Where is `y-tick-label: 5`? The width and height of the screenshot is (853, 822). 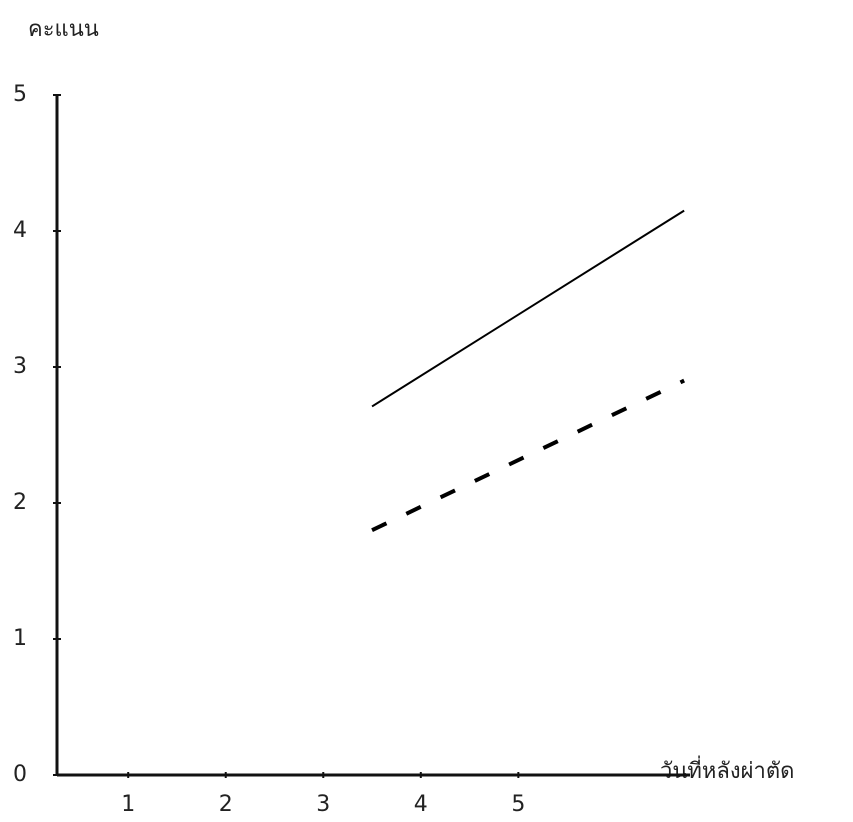 y-tick-label: 5 is located at coordinates (20, 94).